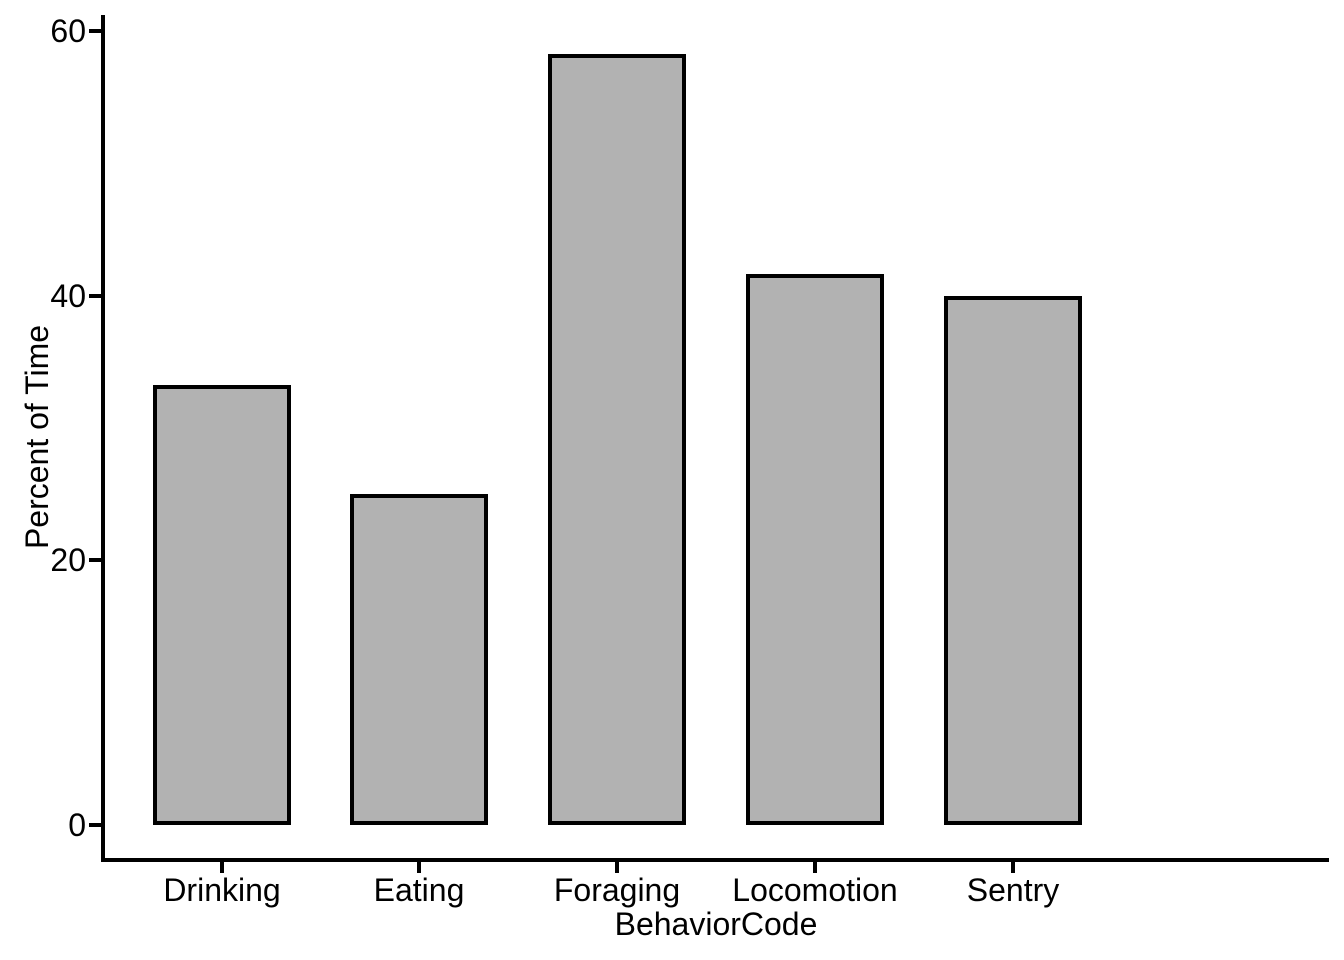 The image size is (1344, 960). Describe the element at coordinates (103, 438) in the screenshot. I see `y-axis-line` at that location.